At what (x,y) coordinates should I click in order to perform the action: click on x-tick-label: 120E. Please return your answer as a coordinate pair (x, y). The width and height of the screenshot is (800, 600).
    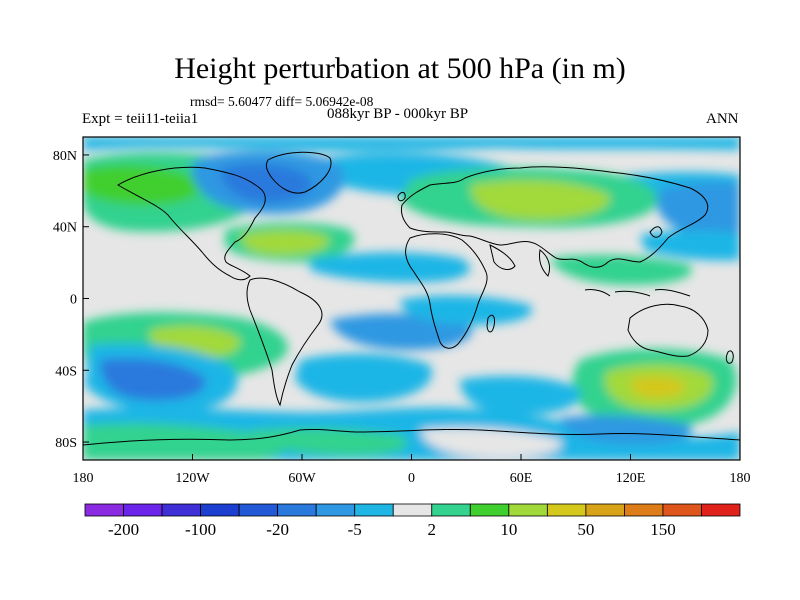
    Looking at the image, I should click on (631, 478).